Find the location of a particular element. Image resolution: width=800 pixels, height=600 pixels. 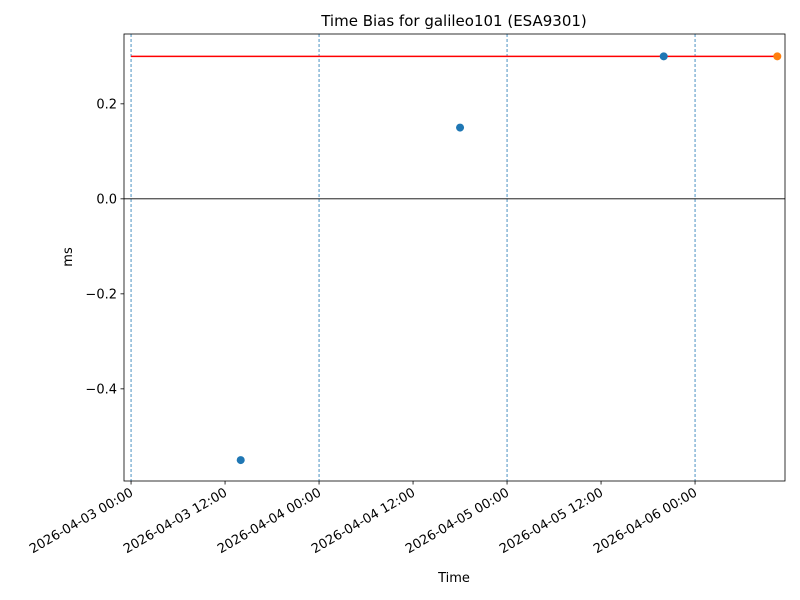

y-axis-label: ms is located at coordinates (68, 257).